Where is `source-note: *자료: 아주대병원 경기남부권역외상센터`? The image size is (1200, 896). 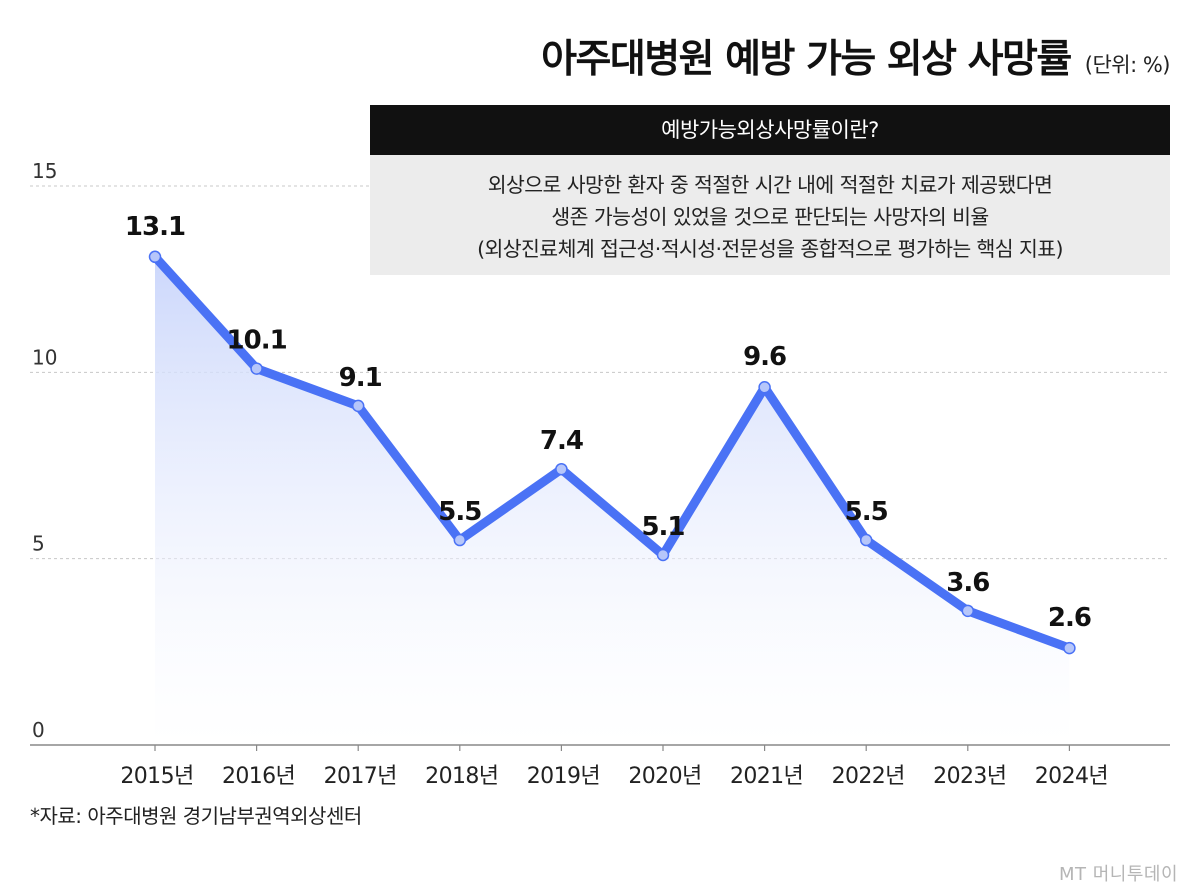 source-note: *자료: 아주대병원 경기남부권역외상센터 is located at coordinates (196, 816).